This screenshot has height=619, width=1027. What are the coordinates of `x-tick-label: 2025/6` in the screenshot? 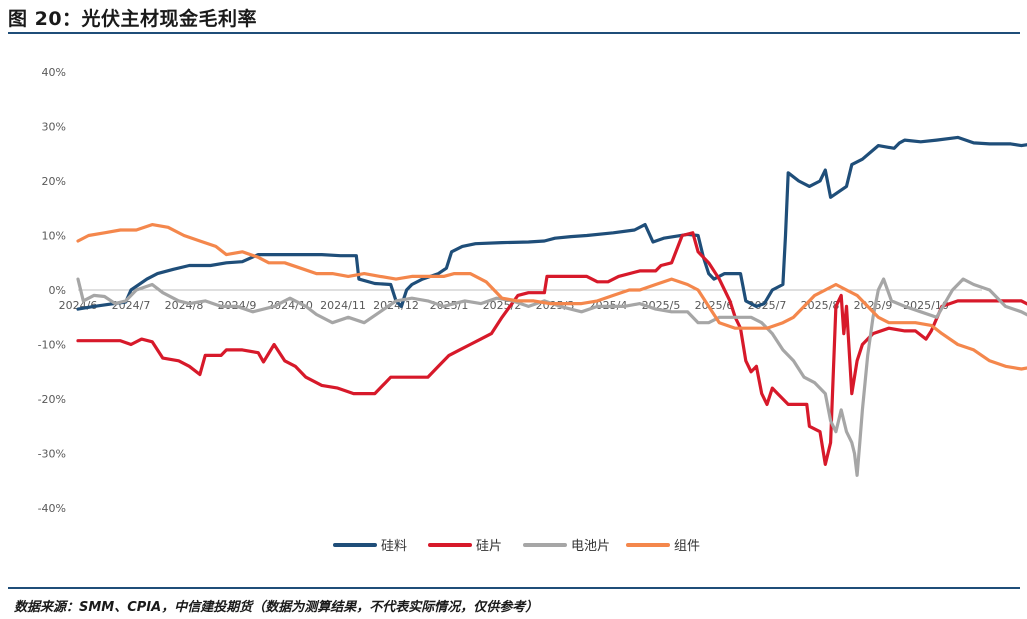 It's located at (714, 305).